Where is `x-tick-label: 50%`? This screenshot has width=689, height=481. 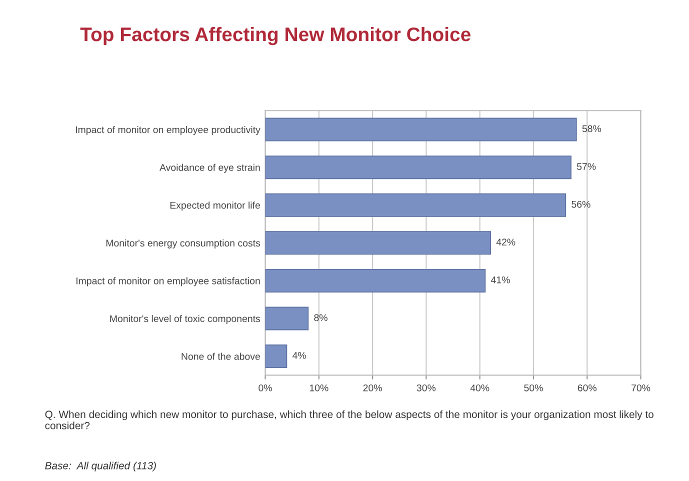 x-tick-label: 50% is located at coordinates (533, 388).